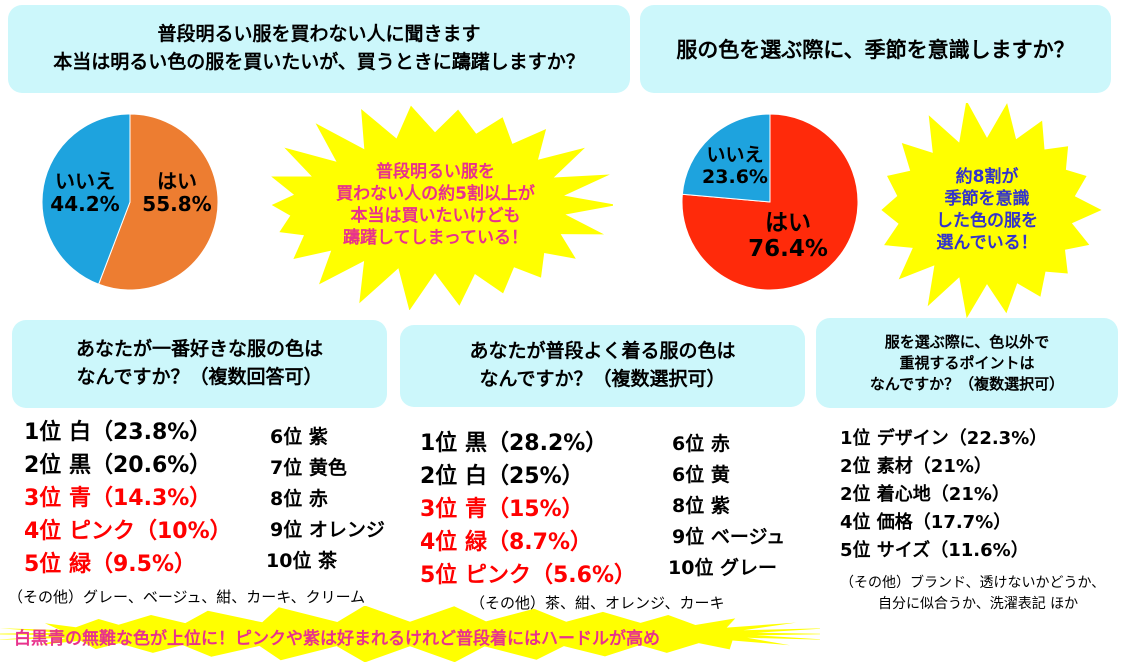  I want to click on q4-rank-5: 5位 ピンク（5.6%）, so click(528, 575).